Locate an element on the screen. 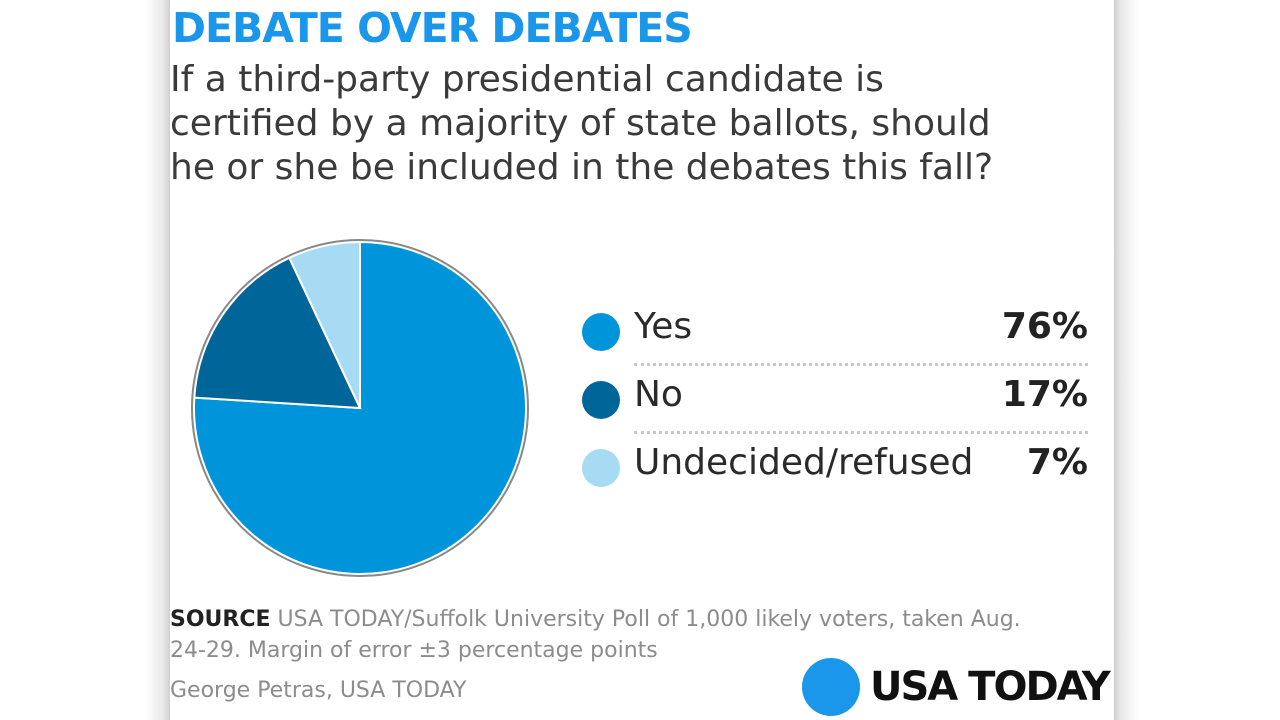 The image size is (1280, 720). legend-item-yes: Yes 76% is located at coordinates (835, 332).